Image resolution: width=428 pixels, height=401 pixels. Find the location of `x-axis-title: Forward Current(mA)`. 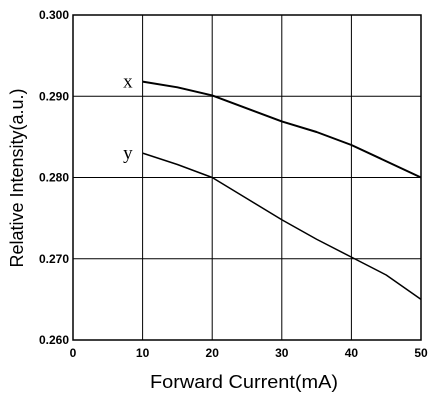

x-axis-title: Forward Current(mA) is located at coordinates (244, 382).